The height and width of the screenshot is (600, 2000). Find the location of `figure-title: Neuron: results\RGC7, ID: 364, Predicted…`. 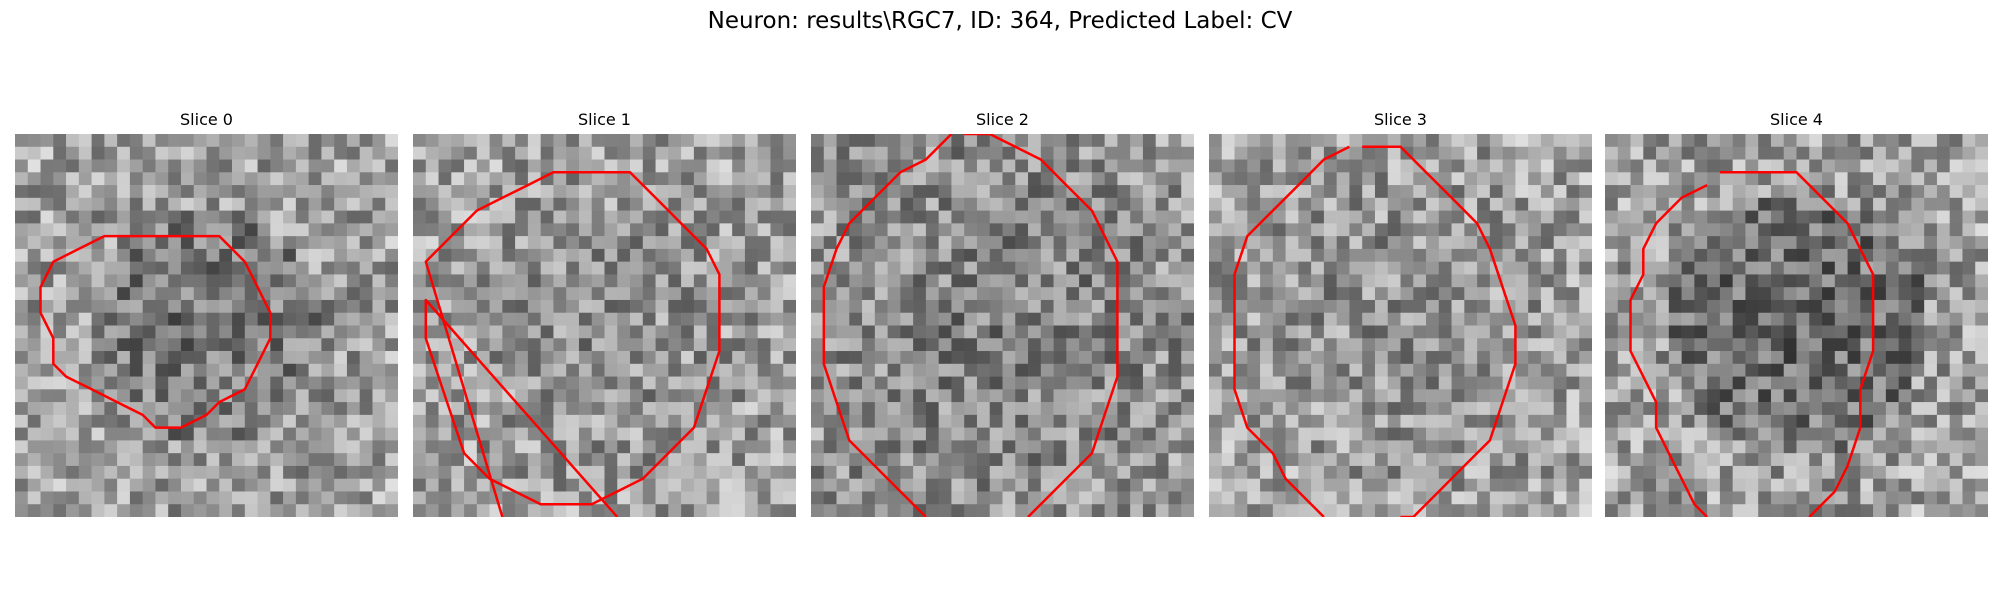

figure-title: Neuron: results\RGC7, ID: 364, Predicted… is located at coordinates (1000, 21).